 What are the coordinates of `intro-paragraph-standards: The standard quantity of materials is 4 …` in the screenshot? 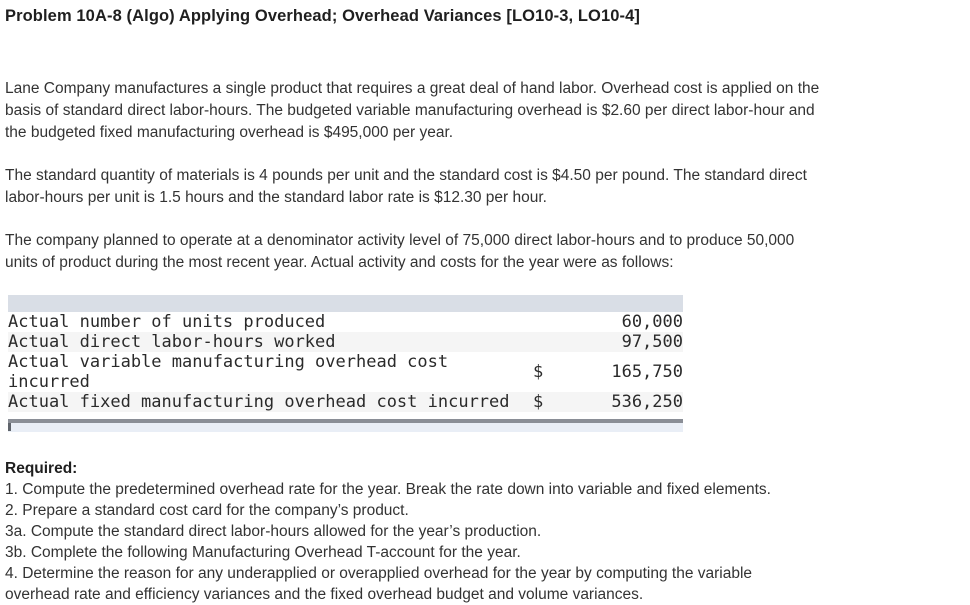 It's located at (406, 186).